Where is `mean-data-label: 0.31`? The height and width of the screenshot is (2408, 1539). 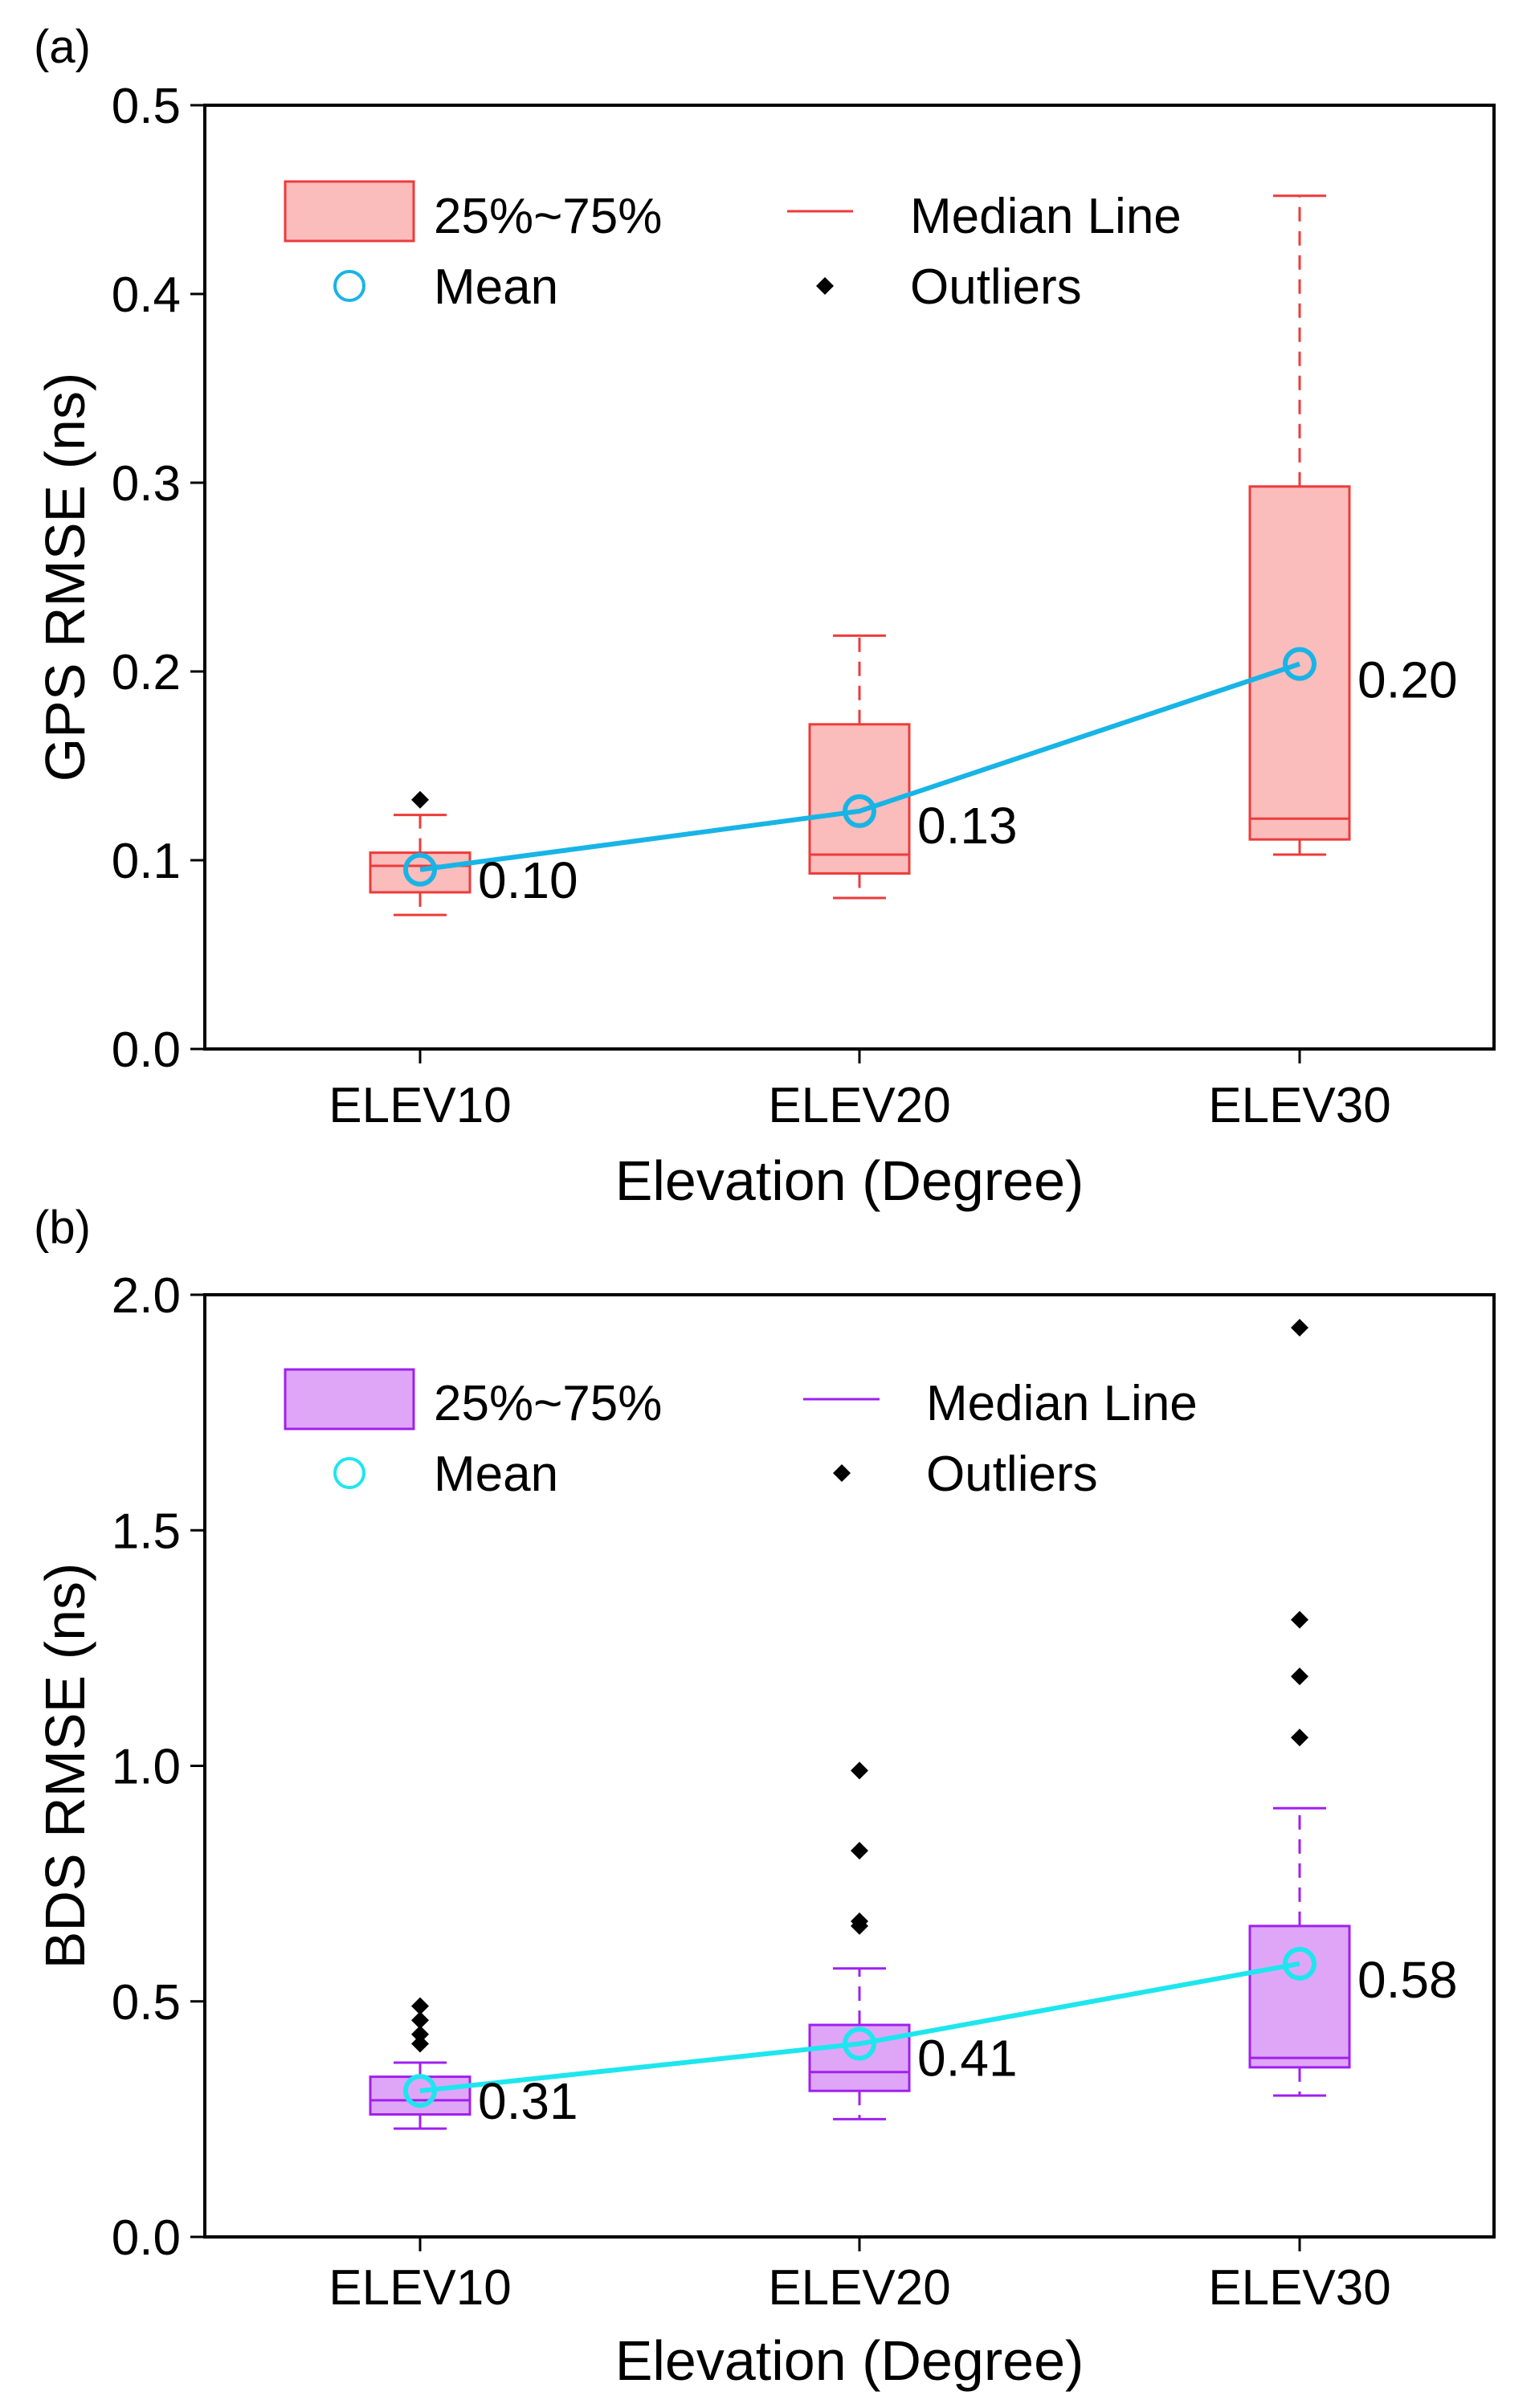 mean-data-label: 0.31 is located at coordinates (528, 2101).